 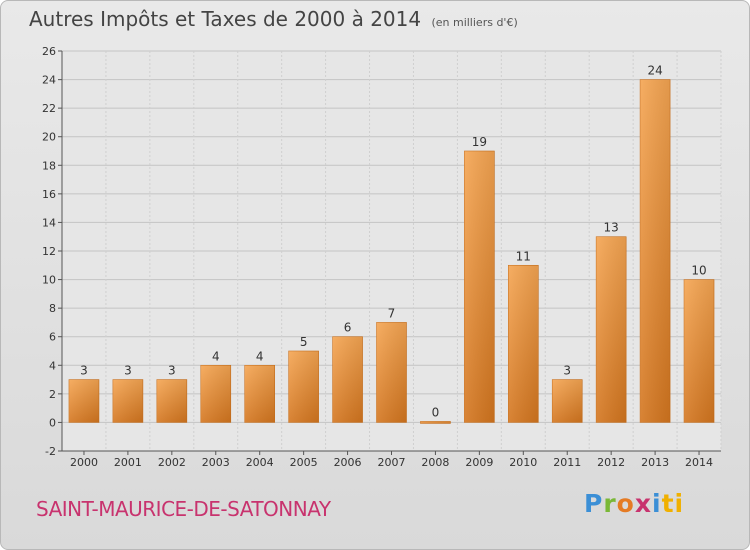 What do you see at coordinates (49, 137) in the screenshot?
I see `y-tick-label: 20` at bounding box center [49, 137].